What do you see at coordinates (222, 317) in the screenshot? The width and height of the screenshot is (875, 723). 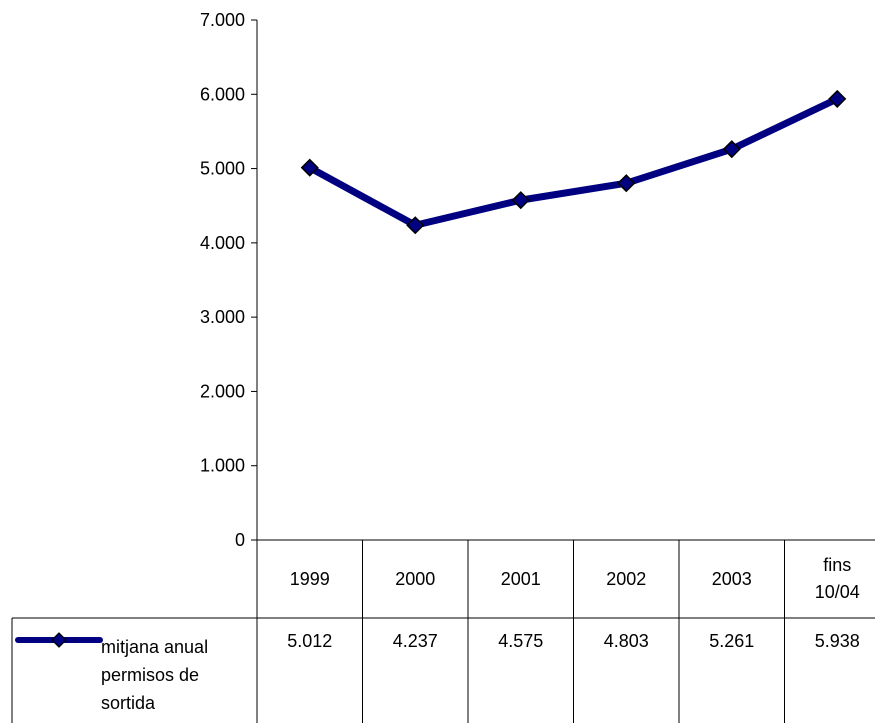 I see `y-tick-label: 3.000` at bounding box center [222, 317].